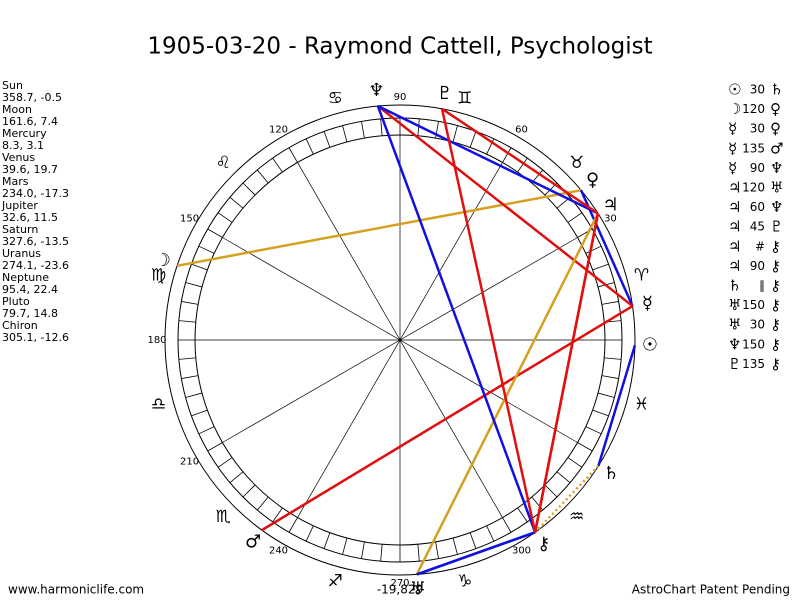 This screenshot has height=600, width=800. I want to click on planet-glyph: ♃, so click(611, 204).